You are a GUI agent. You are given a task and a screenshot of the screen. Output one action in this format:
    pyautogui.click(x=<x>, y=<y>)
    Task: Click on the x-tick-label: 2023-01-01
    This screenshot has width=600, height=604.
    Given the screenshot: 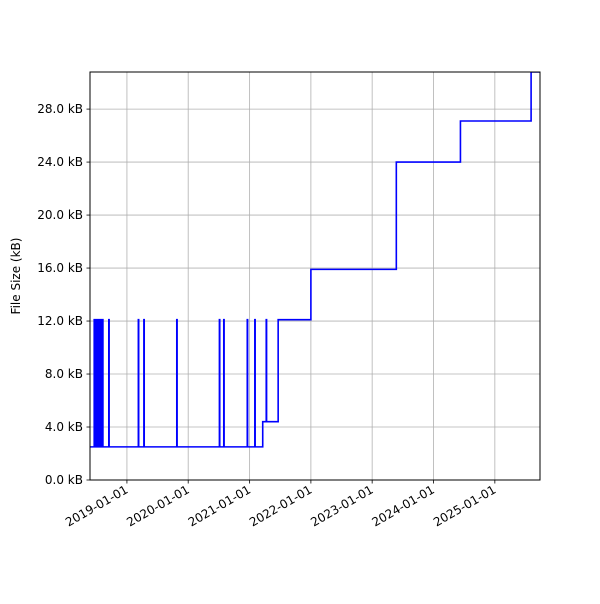 What is the action you would take?
    pyautogui.click(x=341, y=505)
    